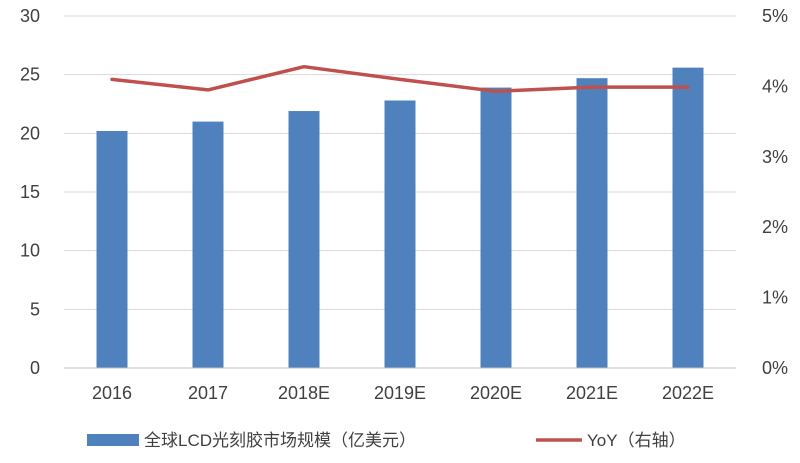 The width and height of the screenshot is (800, 463). I want to click on y-left-tick-label: 0, so click(35, 368).